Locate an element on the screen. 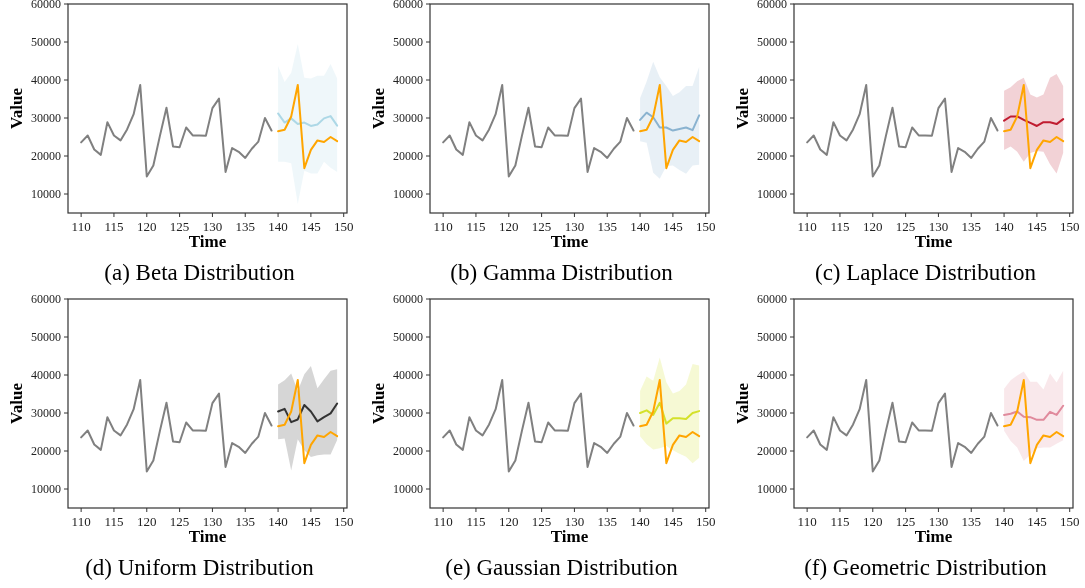 This screenshot has height=588, width=1085. text: (a) Beta Distribution is located at coordinates (200, 272).